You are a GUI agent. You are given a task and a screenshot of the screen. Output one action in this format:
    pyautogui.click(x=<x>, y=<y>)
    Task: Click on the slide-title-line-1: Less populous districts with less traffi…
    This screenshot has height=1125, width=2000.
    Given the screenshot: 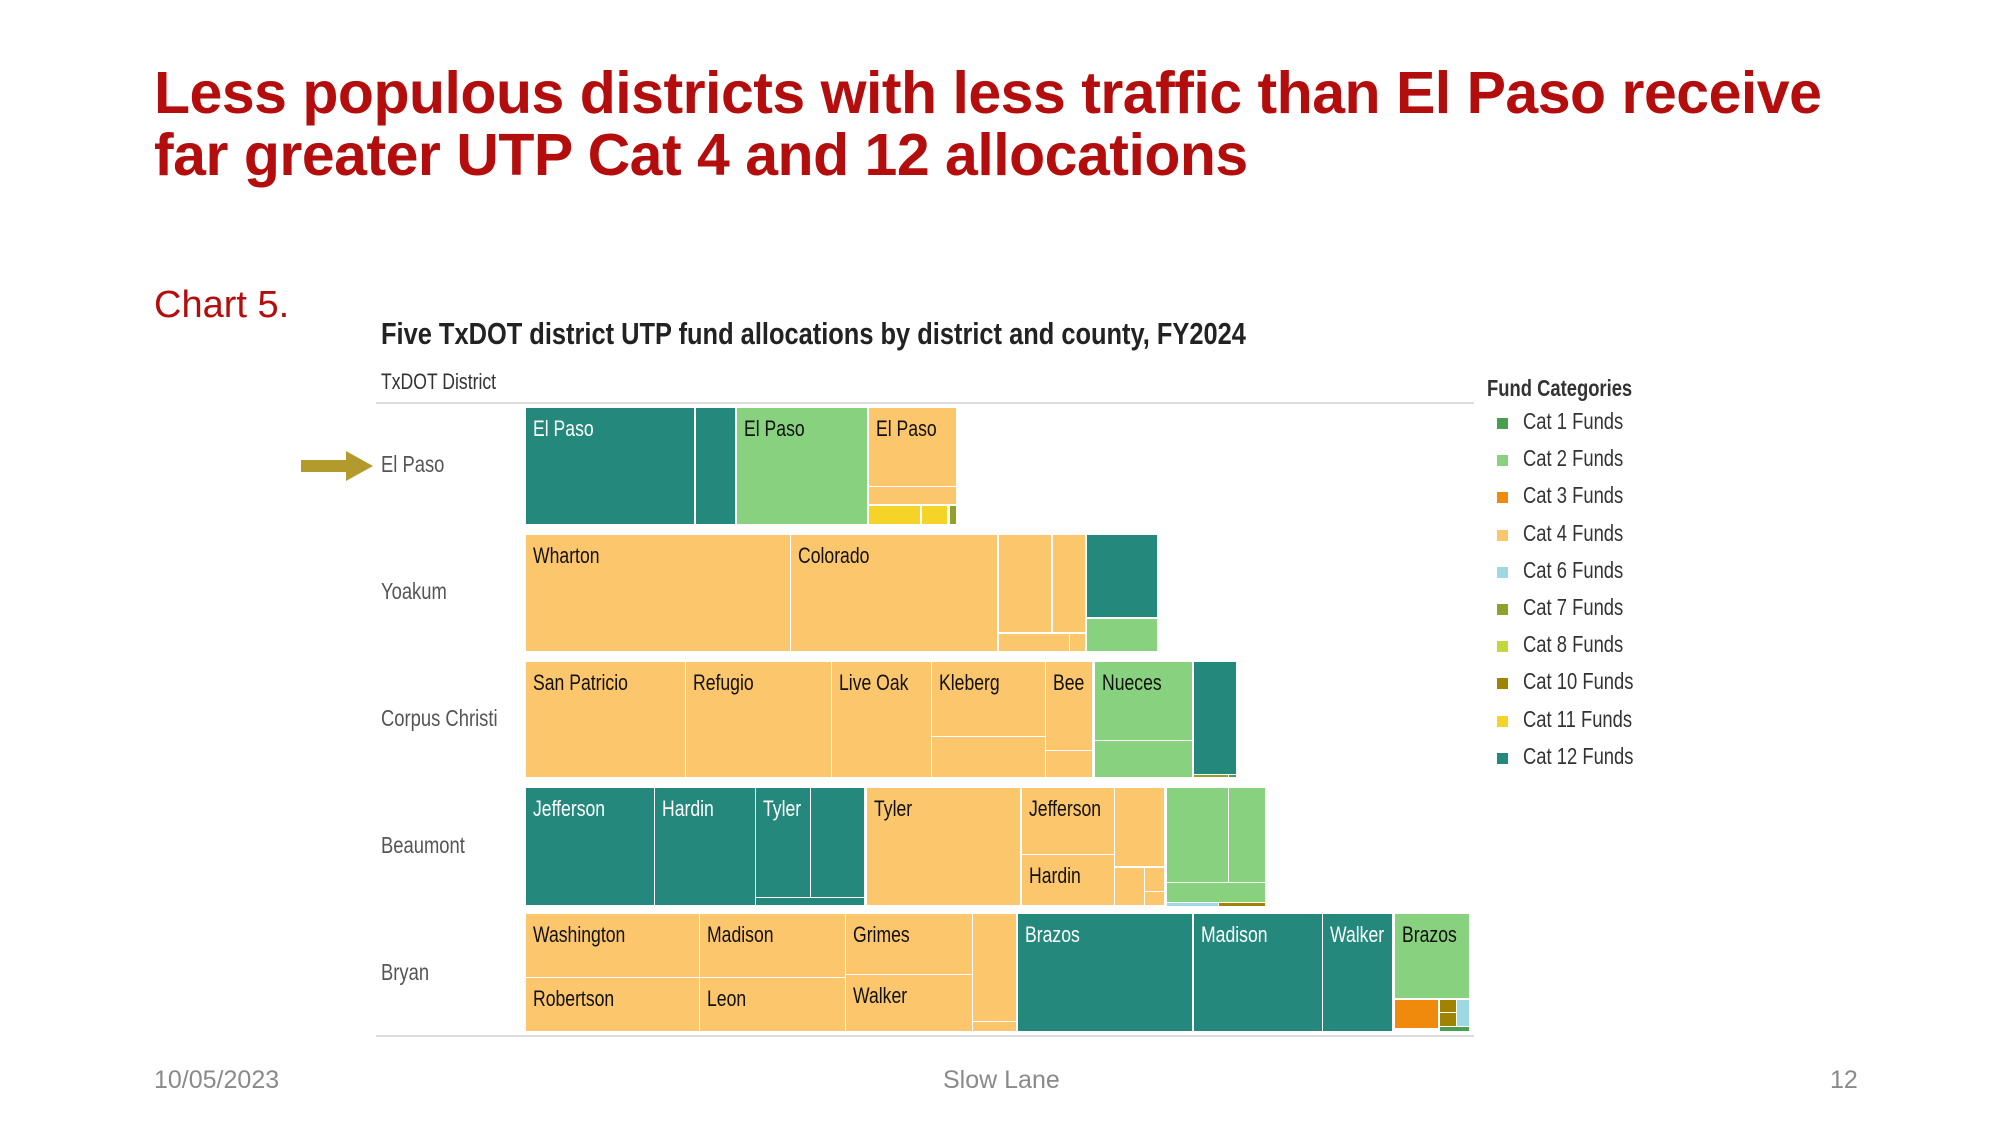 What is the action you would take?
    pyautogui.click(x=988, y=93)
    